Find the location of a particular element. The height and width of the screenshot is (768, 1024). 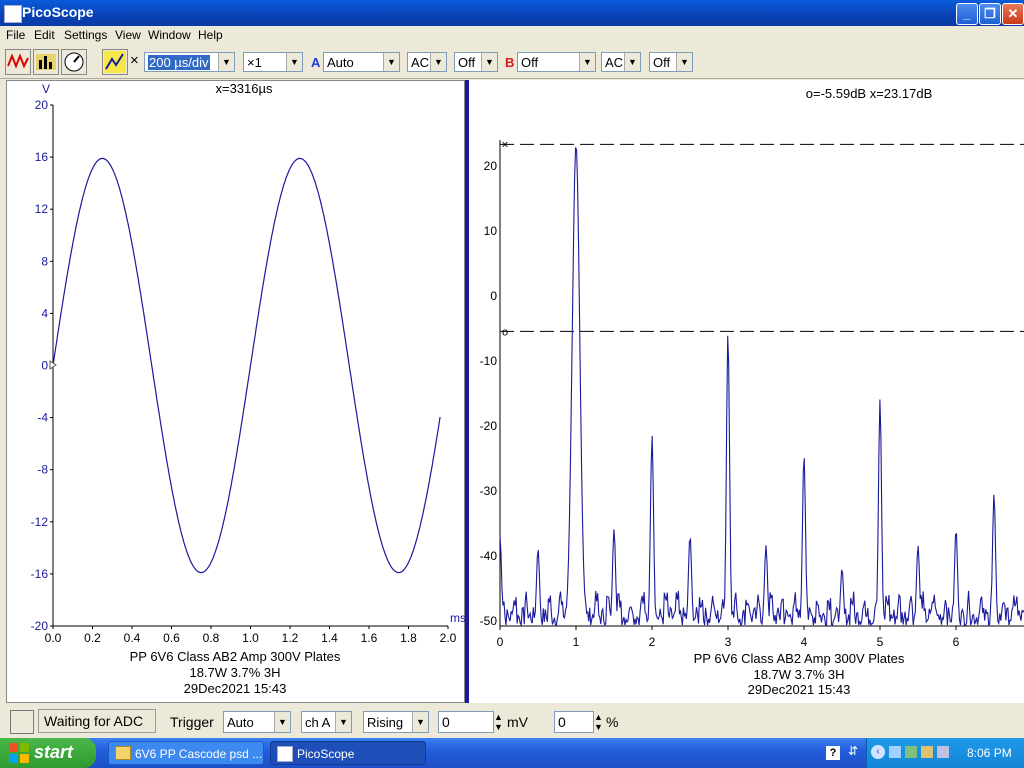

menu-help: Help is located at coordinates (210, 35).